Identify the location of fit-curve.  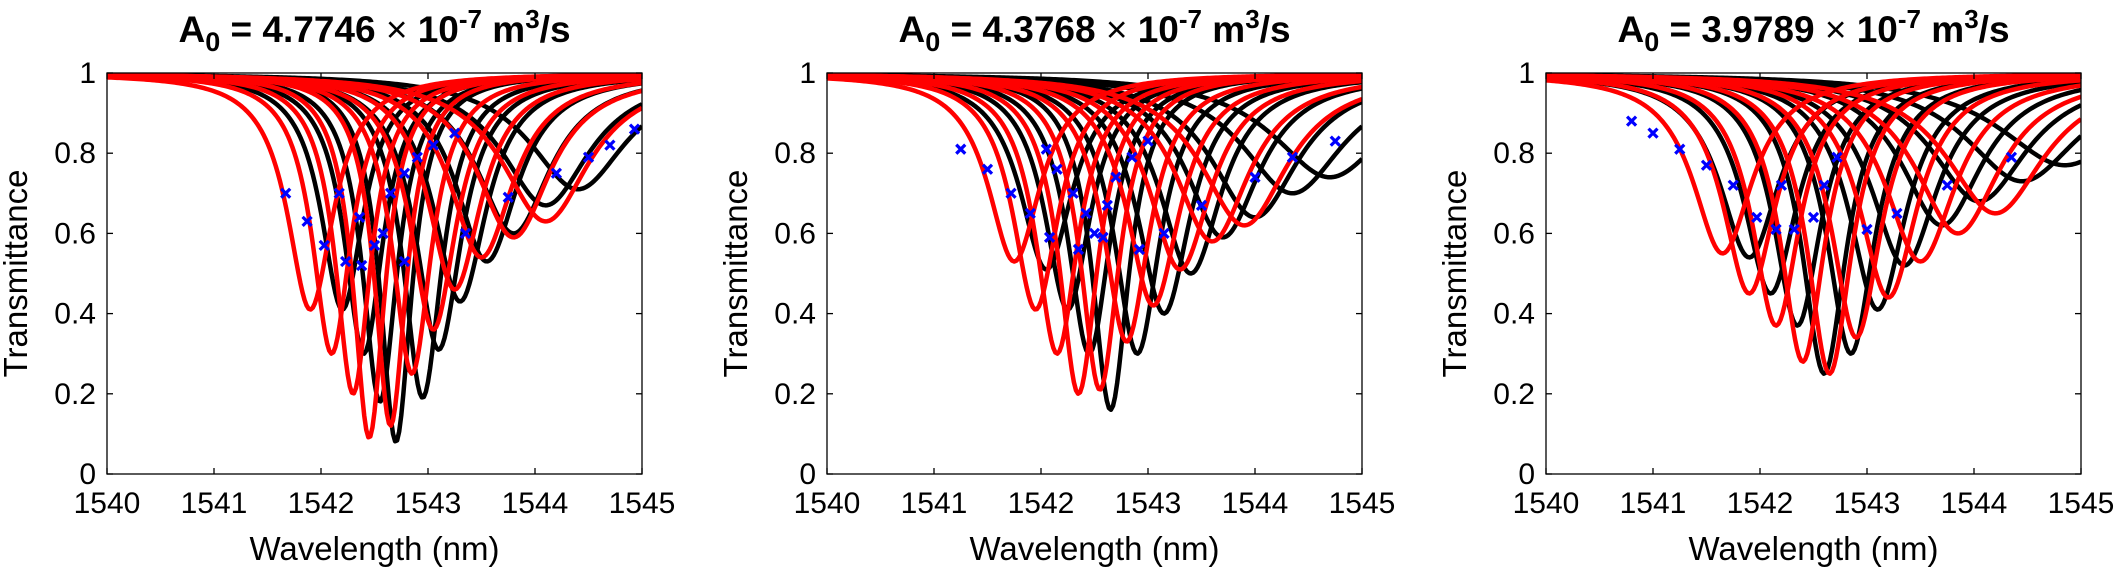
(1094, 150).